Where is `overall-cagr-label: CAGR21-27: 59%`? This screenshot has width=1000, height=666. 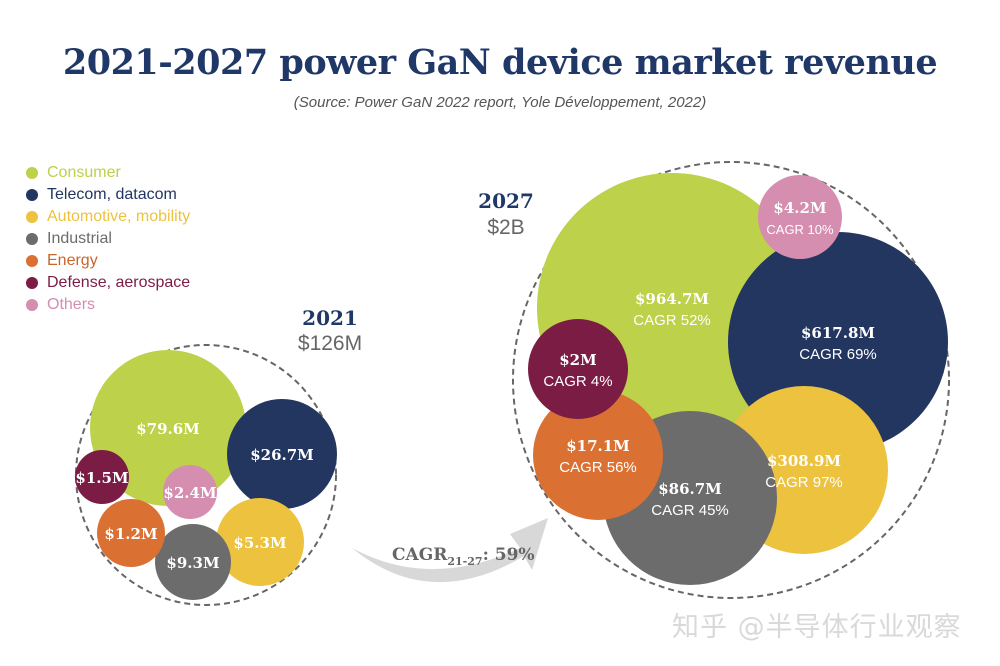 overall-cagr-label: CAGR21-27: 59% is located at coordinates (463, 556).